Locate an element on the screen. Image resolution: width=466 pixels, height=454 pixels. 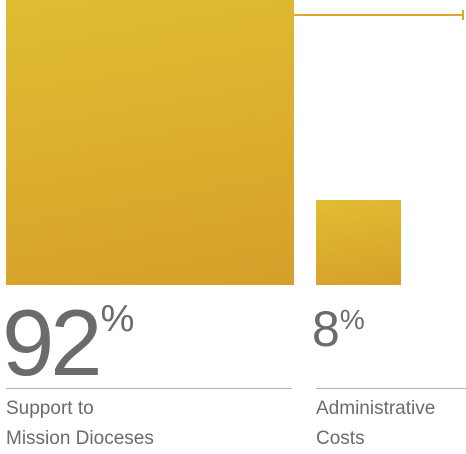
label-rule-support-to-mission-dioceses is located at coordinates (149, 388).